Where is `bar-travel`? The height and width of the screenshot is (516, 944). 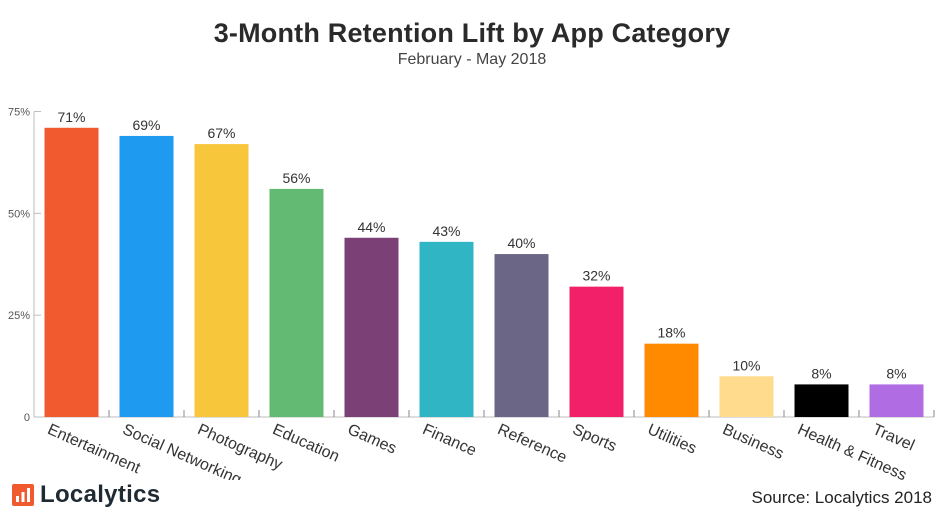 bar-travel is located at coordinates (896, 400).